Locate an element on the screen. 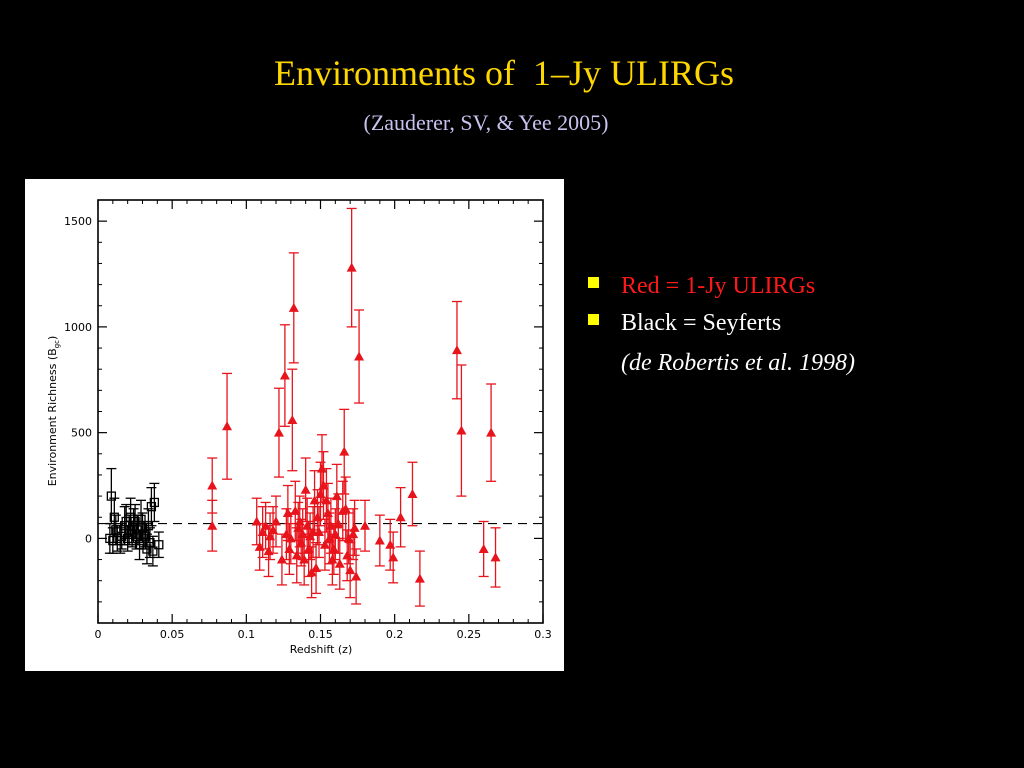 Image resolution: width=1024 pixels, height=768 pixels. bullet-seyferts-label: Black = Seyferts is located at coordinates (701, 323).